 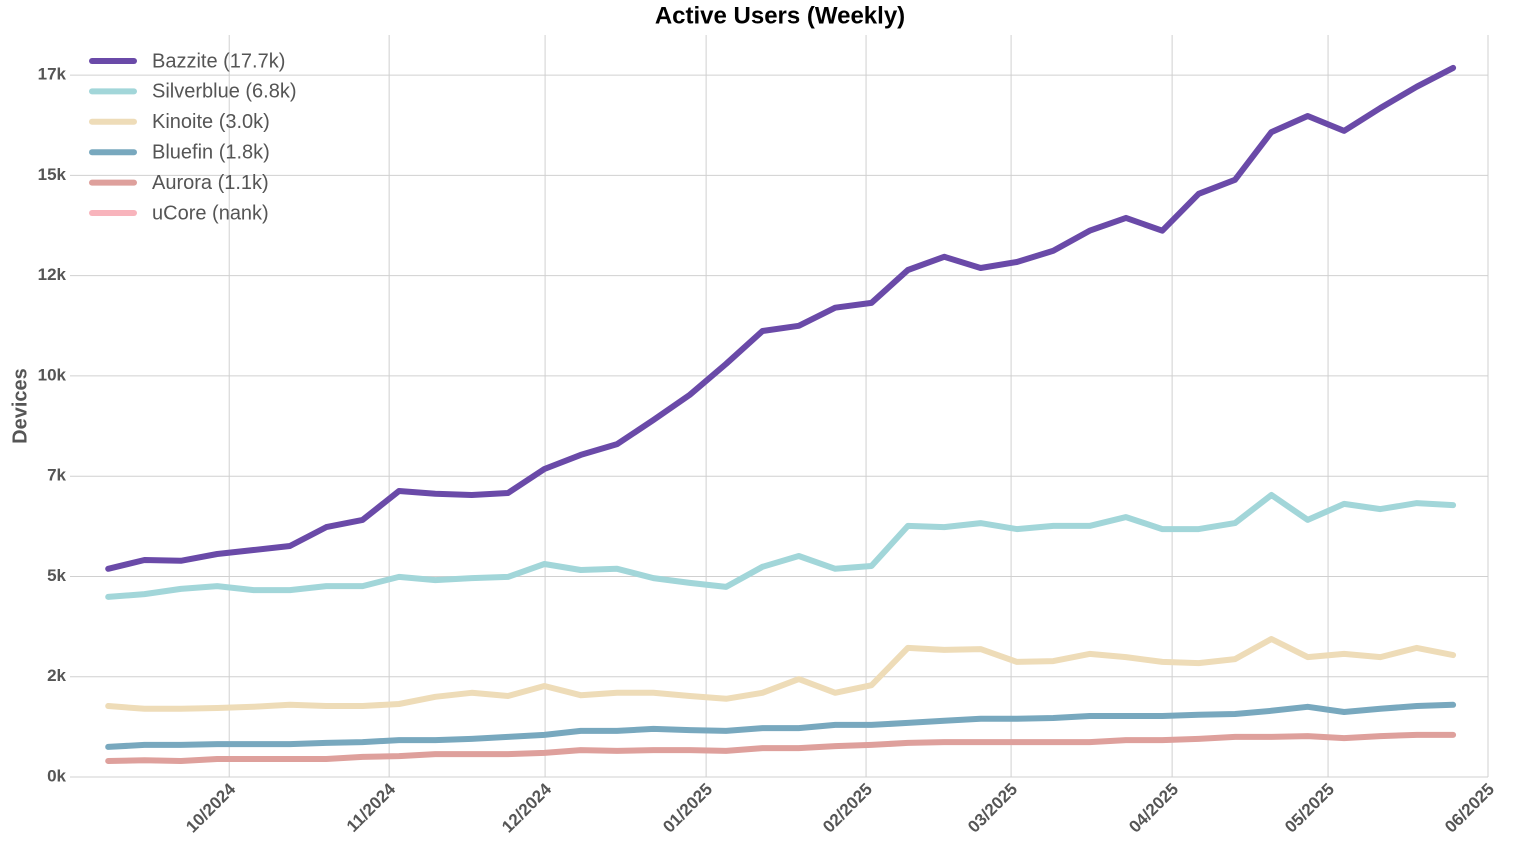 I want to click on legend-label: Silverblue (6.8k), so click(x=224, y=92).